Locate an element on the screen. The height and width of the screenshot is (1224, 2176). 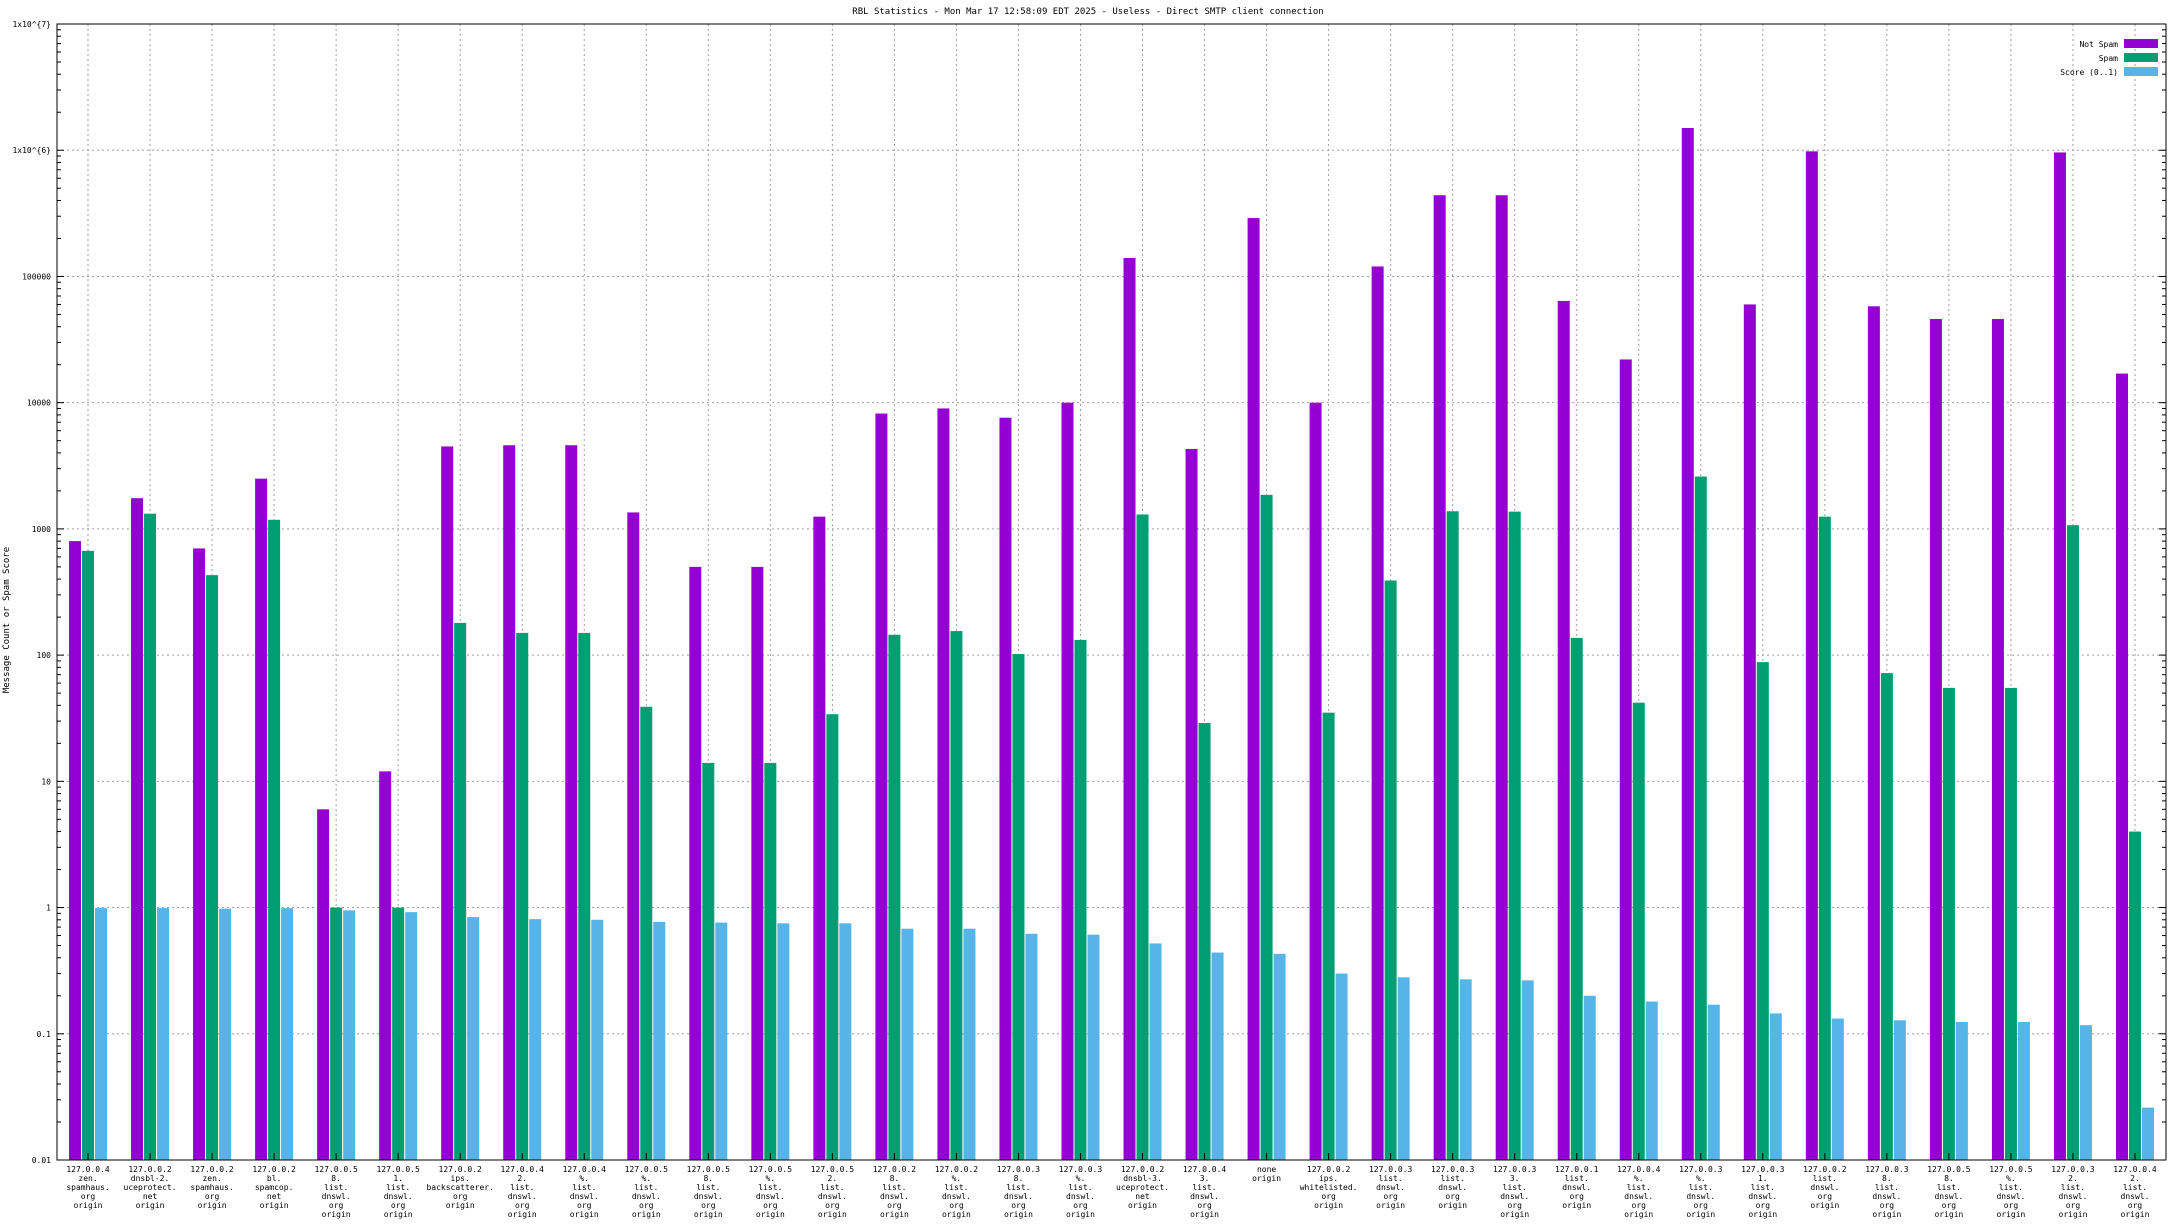
x-tick-label: 127.0.0.5%. list. dnswl. org origin is located at coordinates (771, 1192).